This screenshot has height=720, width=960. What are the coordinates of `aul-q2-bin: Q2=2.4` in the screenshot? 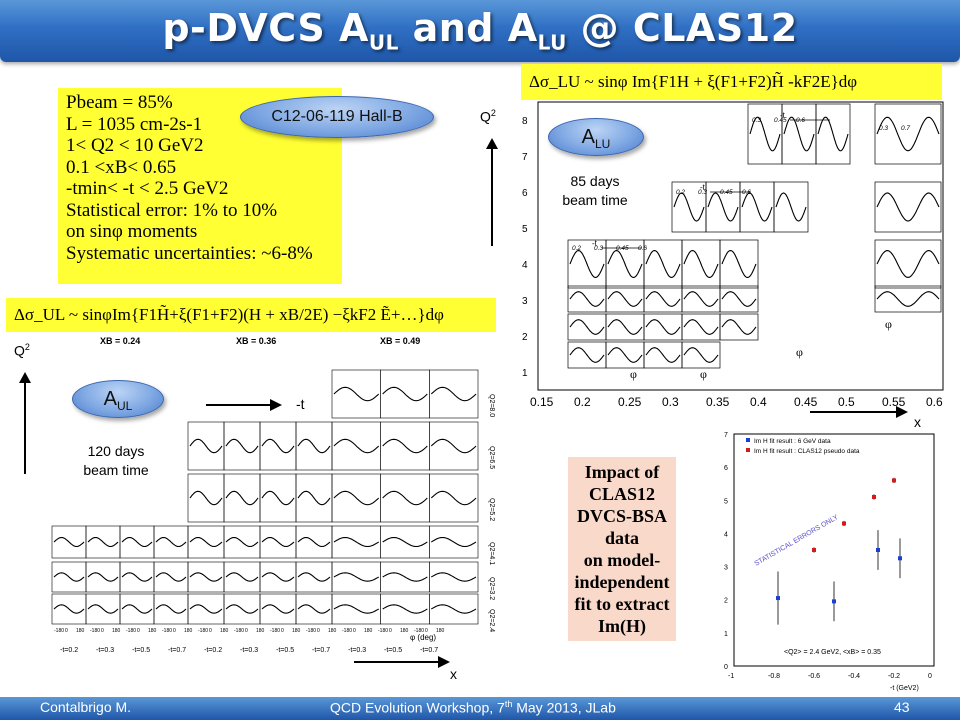 It's located at (491, 620).